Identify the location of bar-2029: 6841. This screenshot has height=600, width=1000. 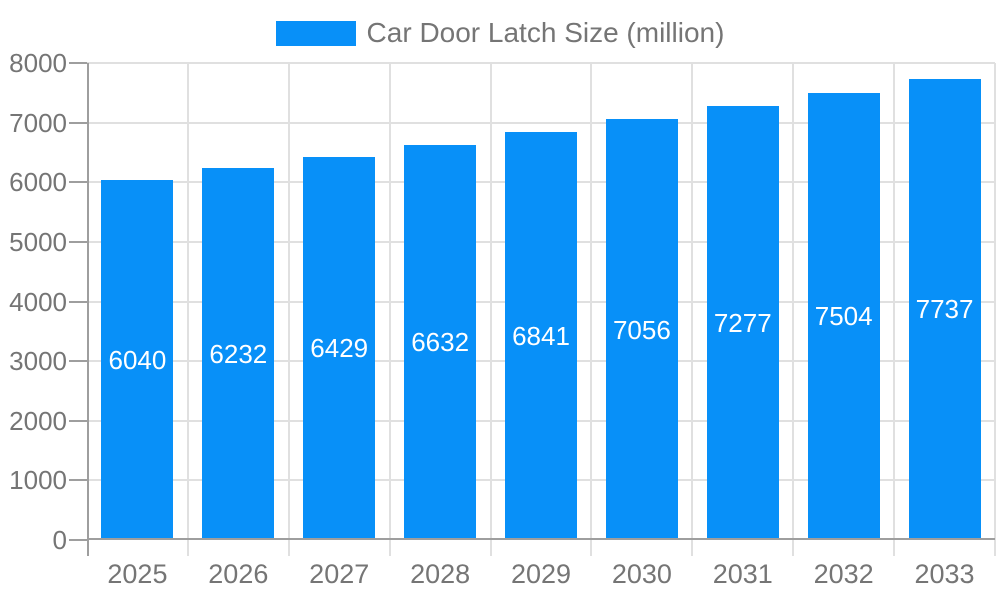
(541, 336).